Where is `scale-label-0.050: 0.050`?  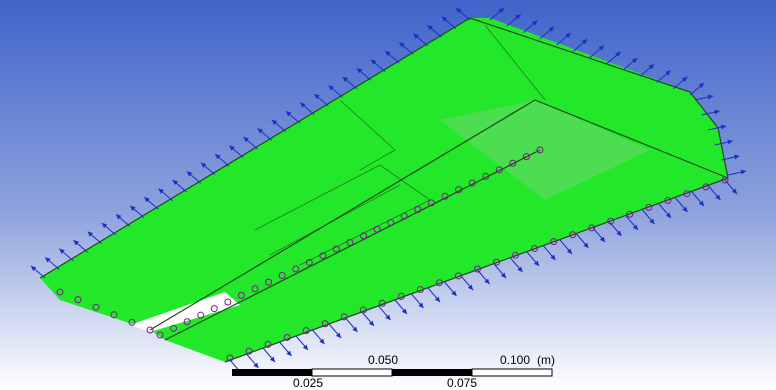 scale-label-0.050: 0.050 is located at coordinates (383, 360).